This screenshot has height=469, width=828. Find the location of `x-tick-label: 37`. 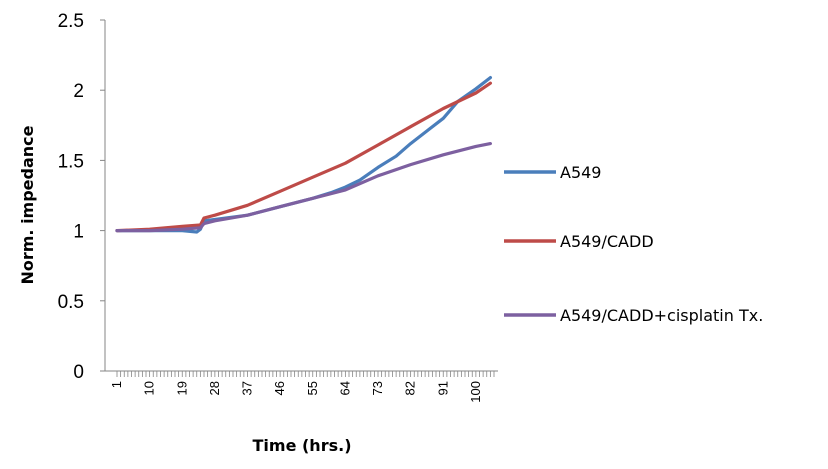

x-tick-label: 37 is located at coordinates (247, 388).